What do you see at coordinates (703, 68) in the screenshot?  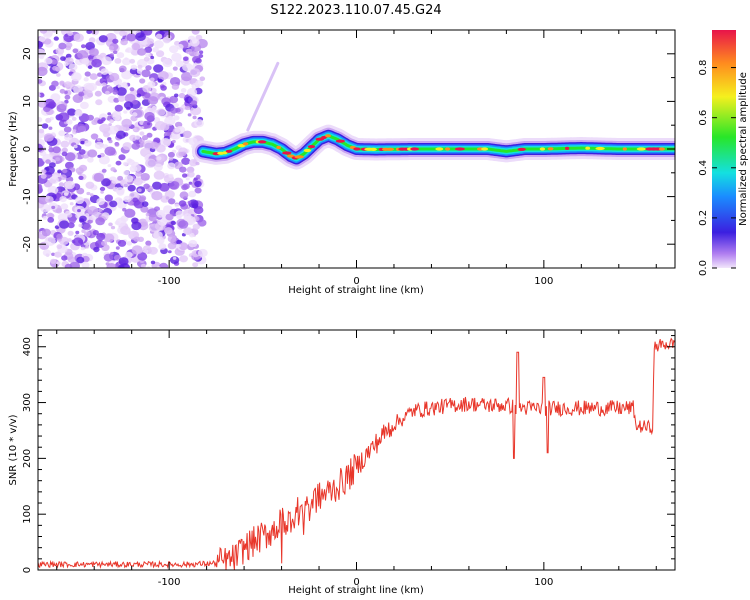 I see `colorbar-tick-label: 0.8` at bounding box center [703, 68].